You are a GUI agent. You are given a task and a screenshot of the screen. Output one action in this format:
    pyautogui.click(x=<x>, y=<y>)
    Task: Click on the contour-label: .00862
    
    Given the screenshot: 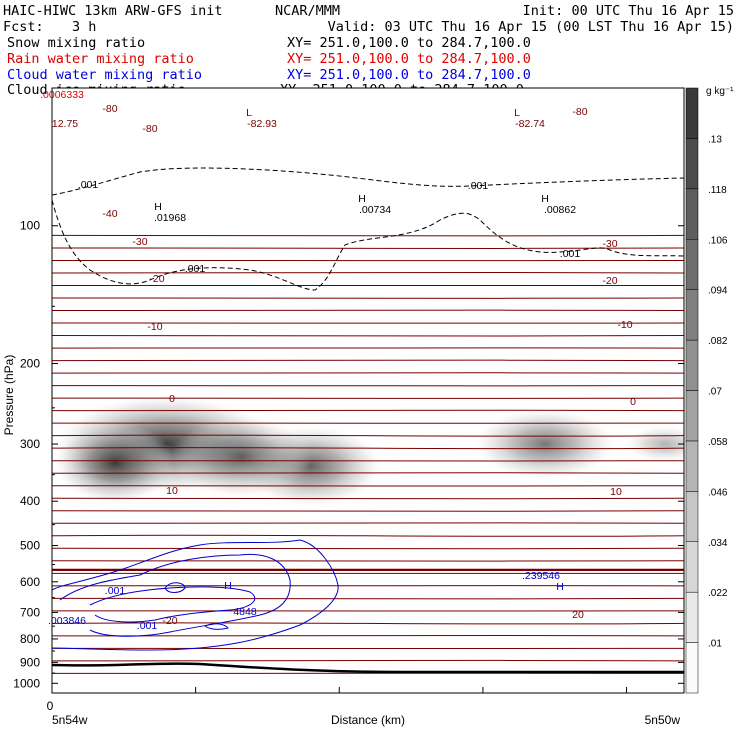 What is the action you would take?
    pyautogui.click(x=560, y=210)
    